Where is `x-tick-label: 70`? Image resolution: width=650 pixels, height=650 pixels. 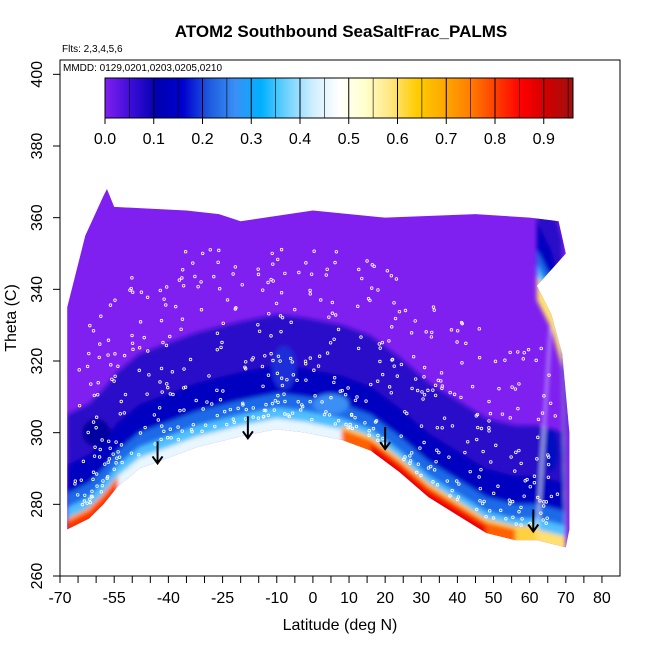
x-tick-label: 70 is located at coordinates (566, 598).